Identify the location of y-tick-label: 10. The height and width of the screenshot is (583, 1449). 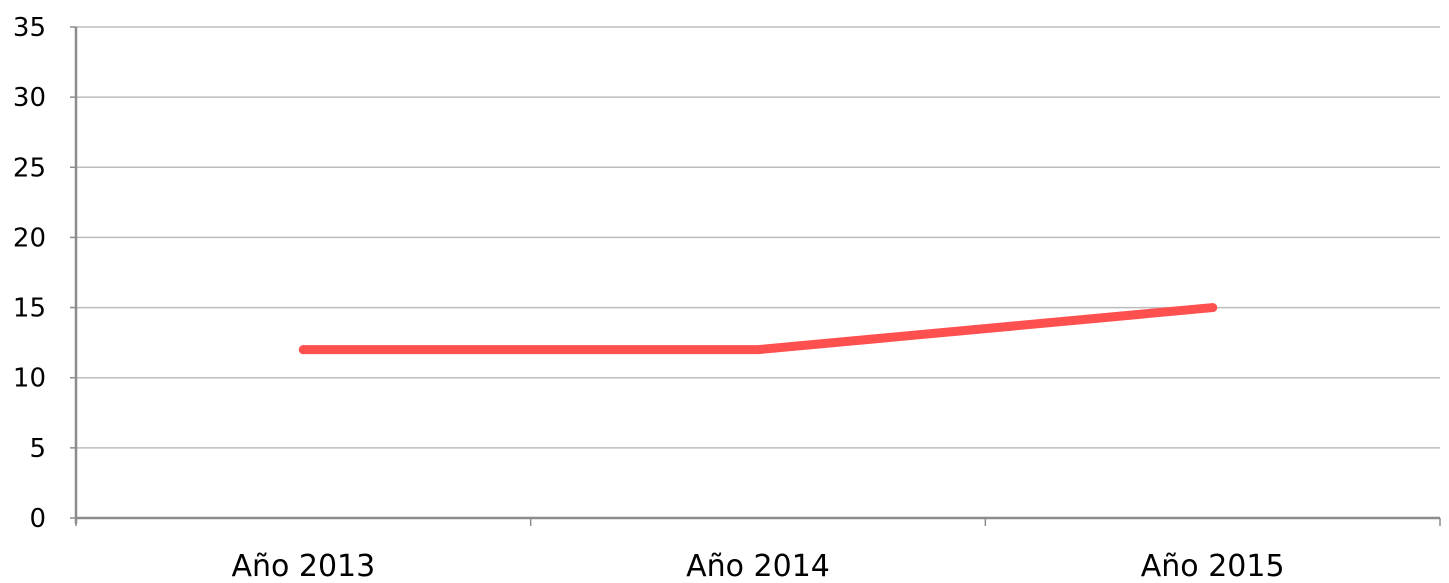
(29, 379).